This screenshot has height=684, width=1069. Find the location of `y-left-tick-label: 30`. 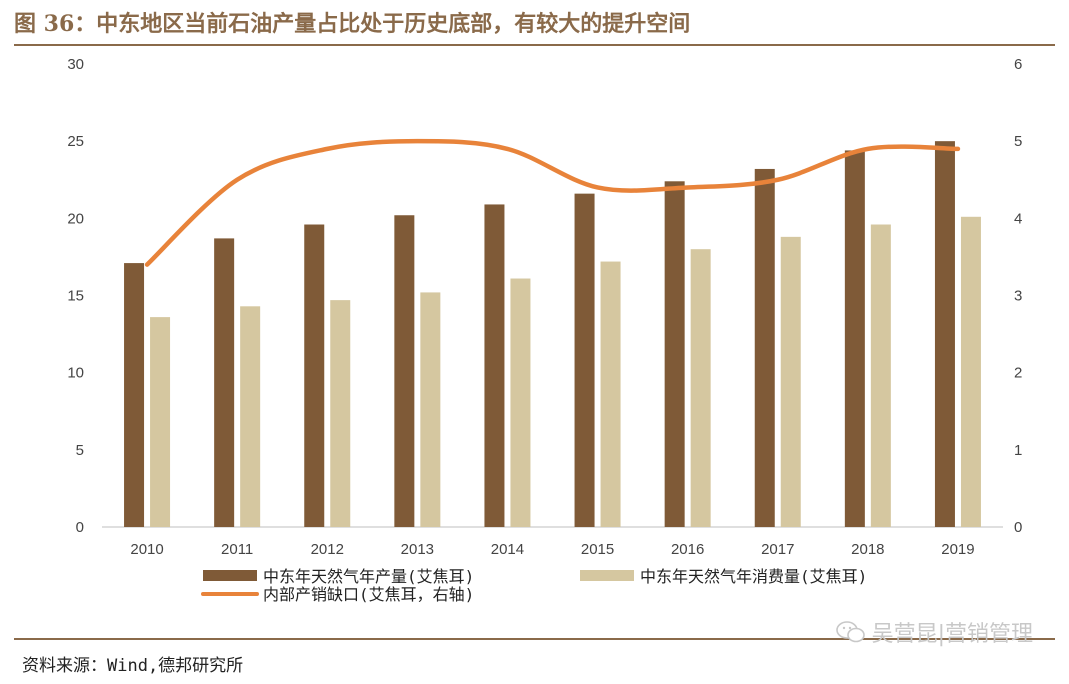

y-left-tick-label: 30 is located at coordinates (75, 64).